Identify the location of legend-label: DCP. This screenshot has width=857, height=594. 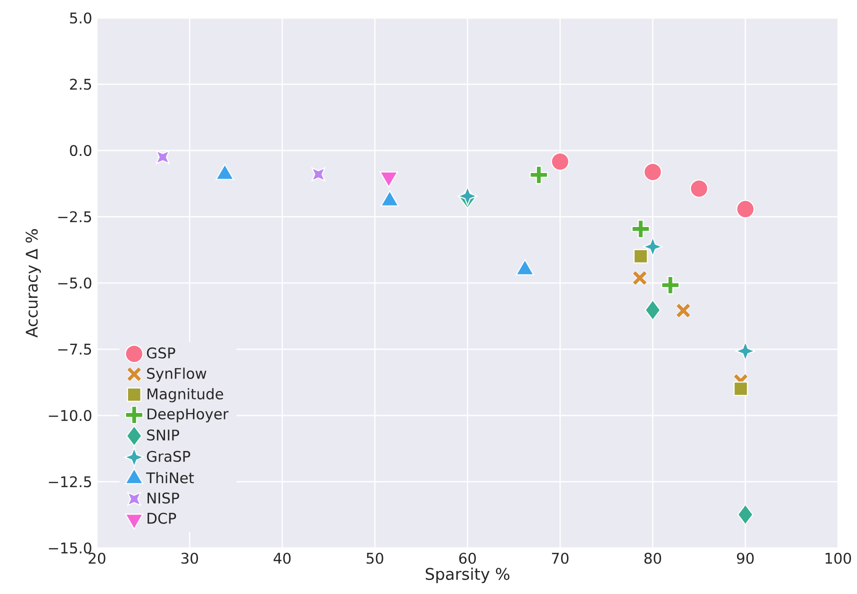
(162, 518).